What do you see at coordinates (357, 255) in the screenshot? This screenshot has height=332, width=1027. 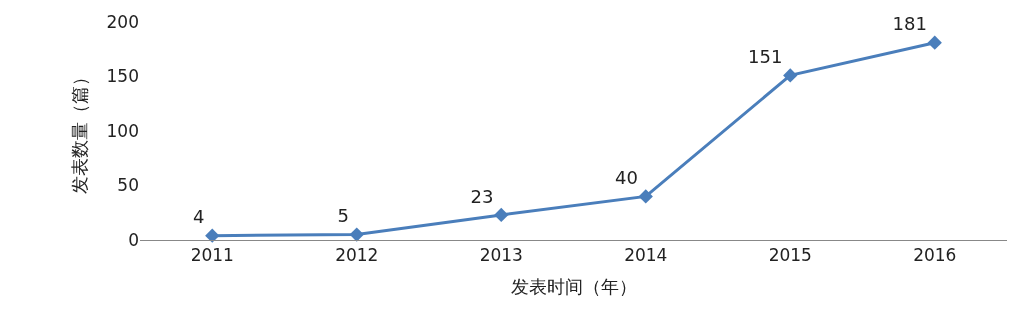 I see `x-tick-label: 2012` at bounding box center [357, 255].